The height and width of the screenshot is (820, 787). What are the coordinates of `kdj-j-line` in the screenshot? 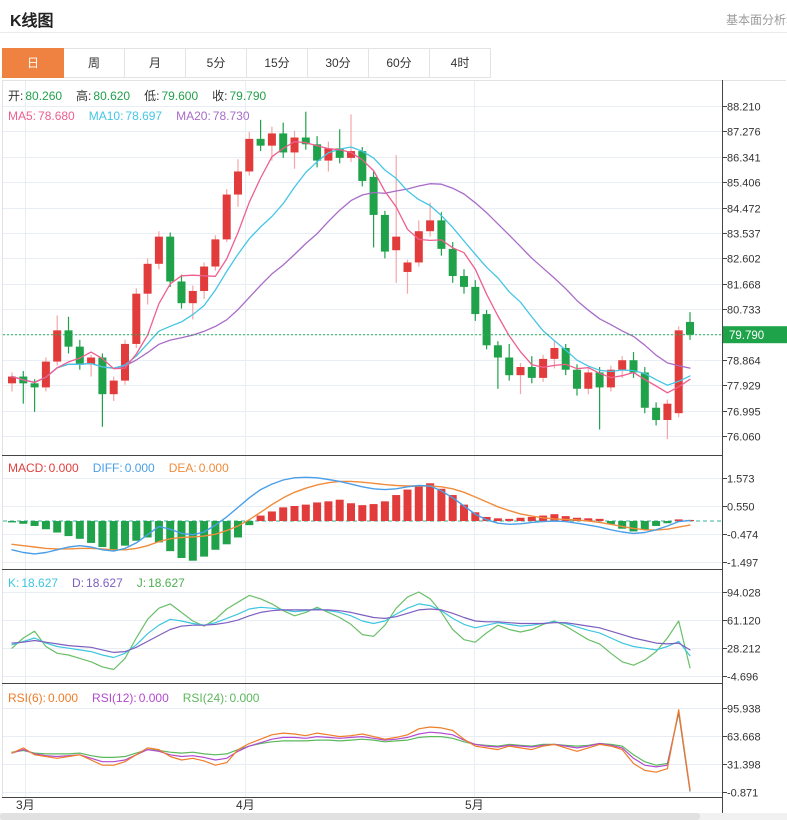 It's located at (351, 631).